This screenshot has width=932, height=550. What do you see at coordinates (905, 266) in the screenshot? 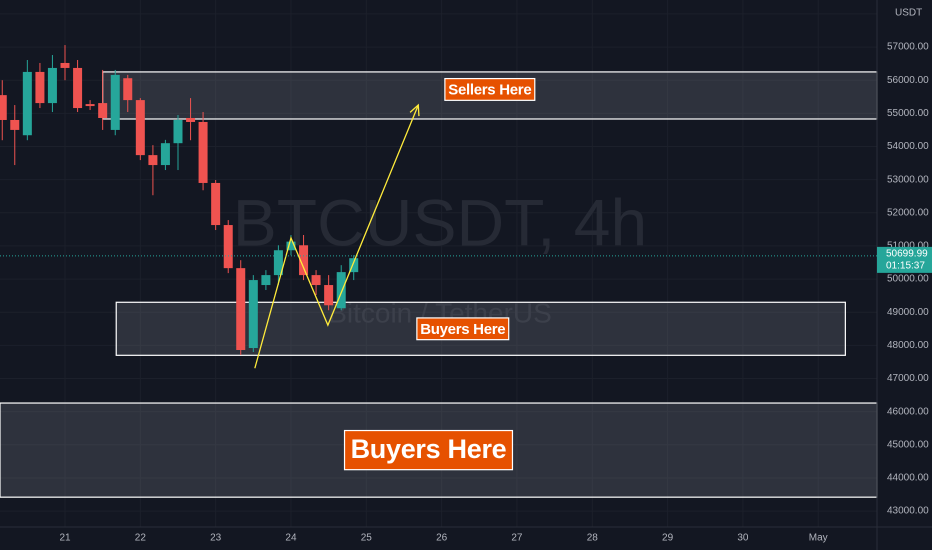
I see `countdown-label: 01:15:37` at bounding box center [905, 266].